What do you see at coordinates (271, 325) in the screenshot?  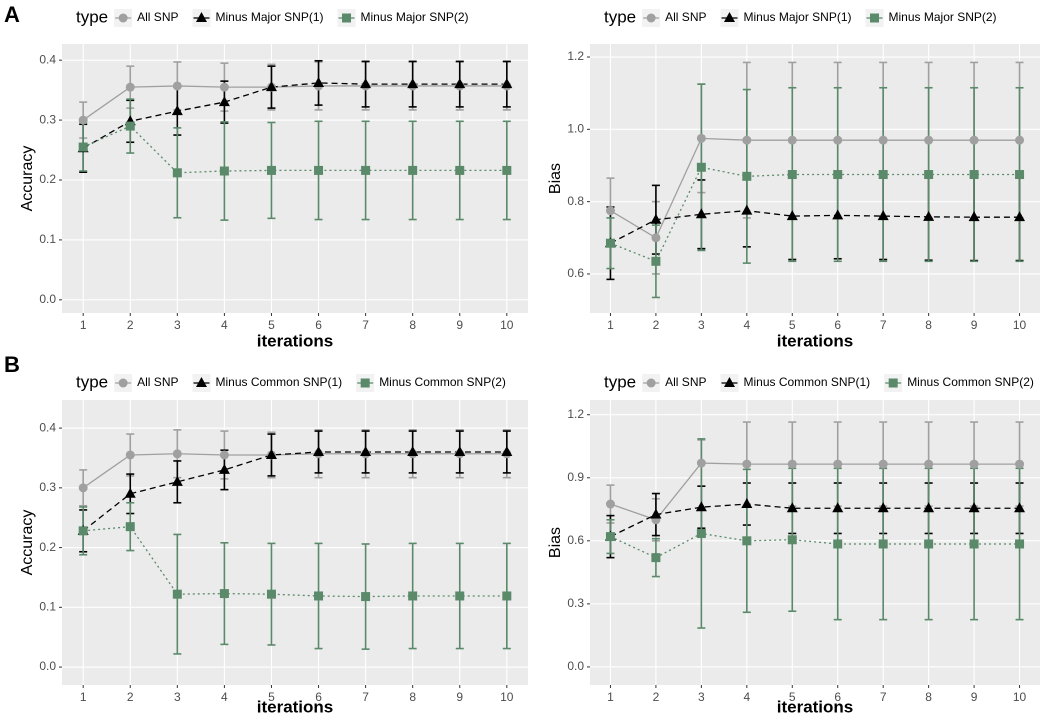 I see `x-tick-label: 5` at bounding box center [271, 325].